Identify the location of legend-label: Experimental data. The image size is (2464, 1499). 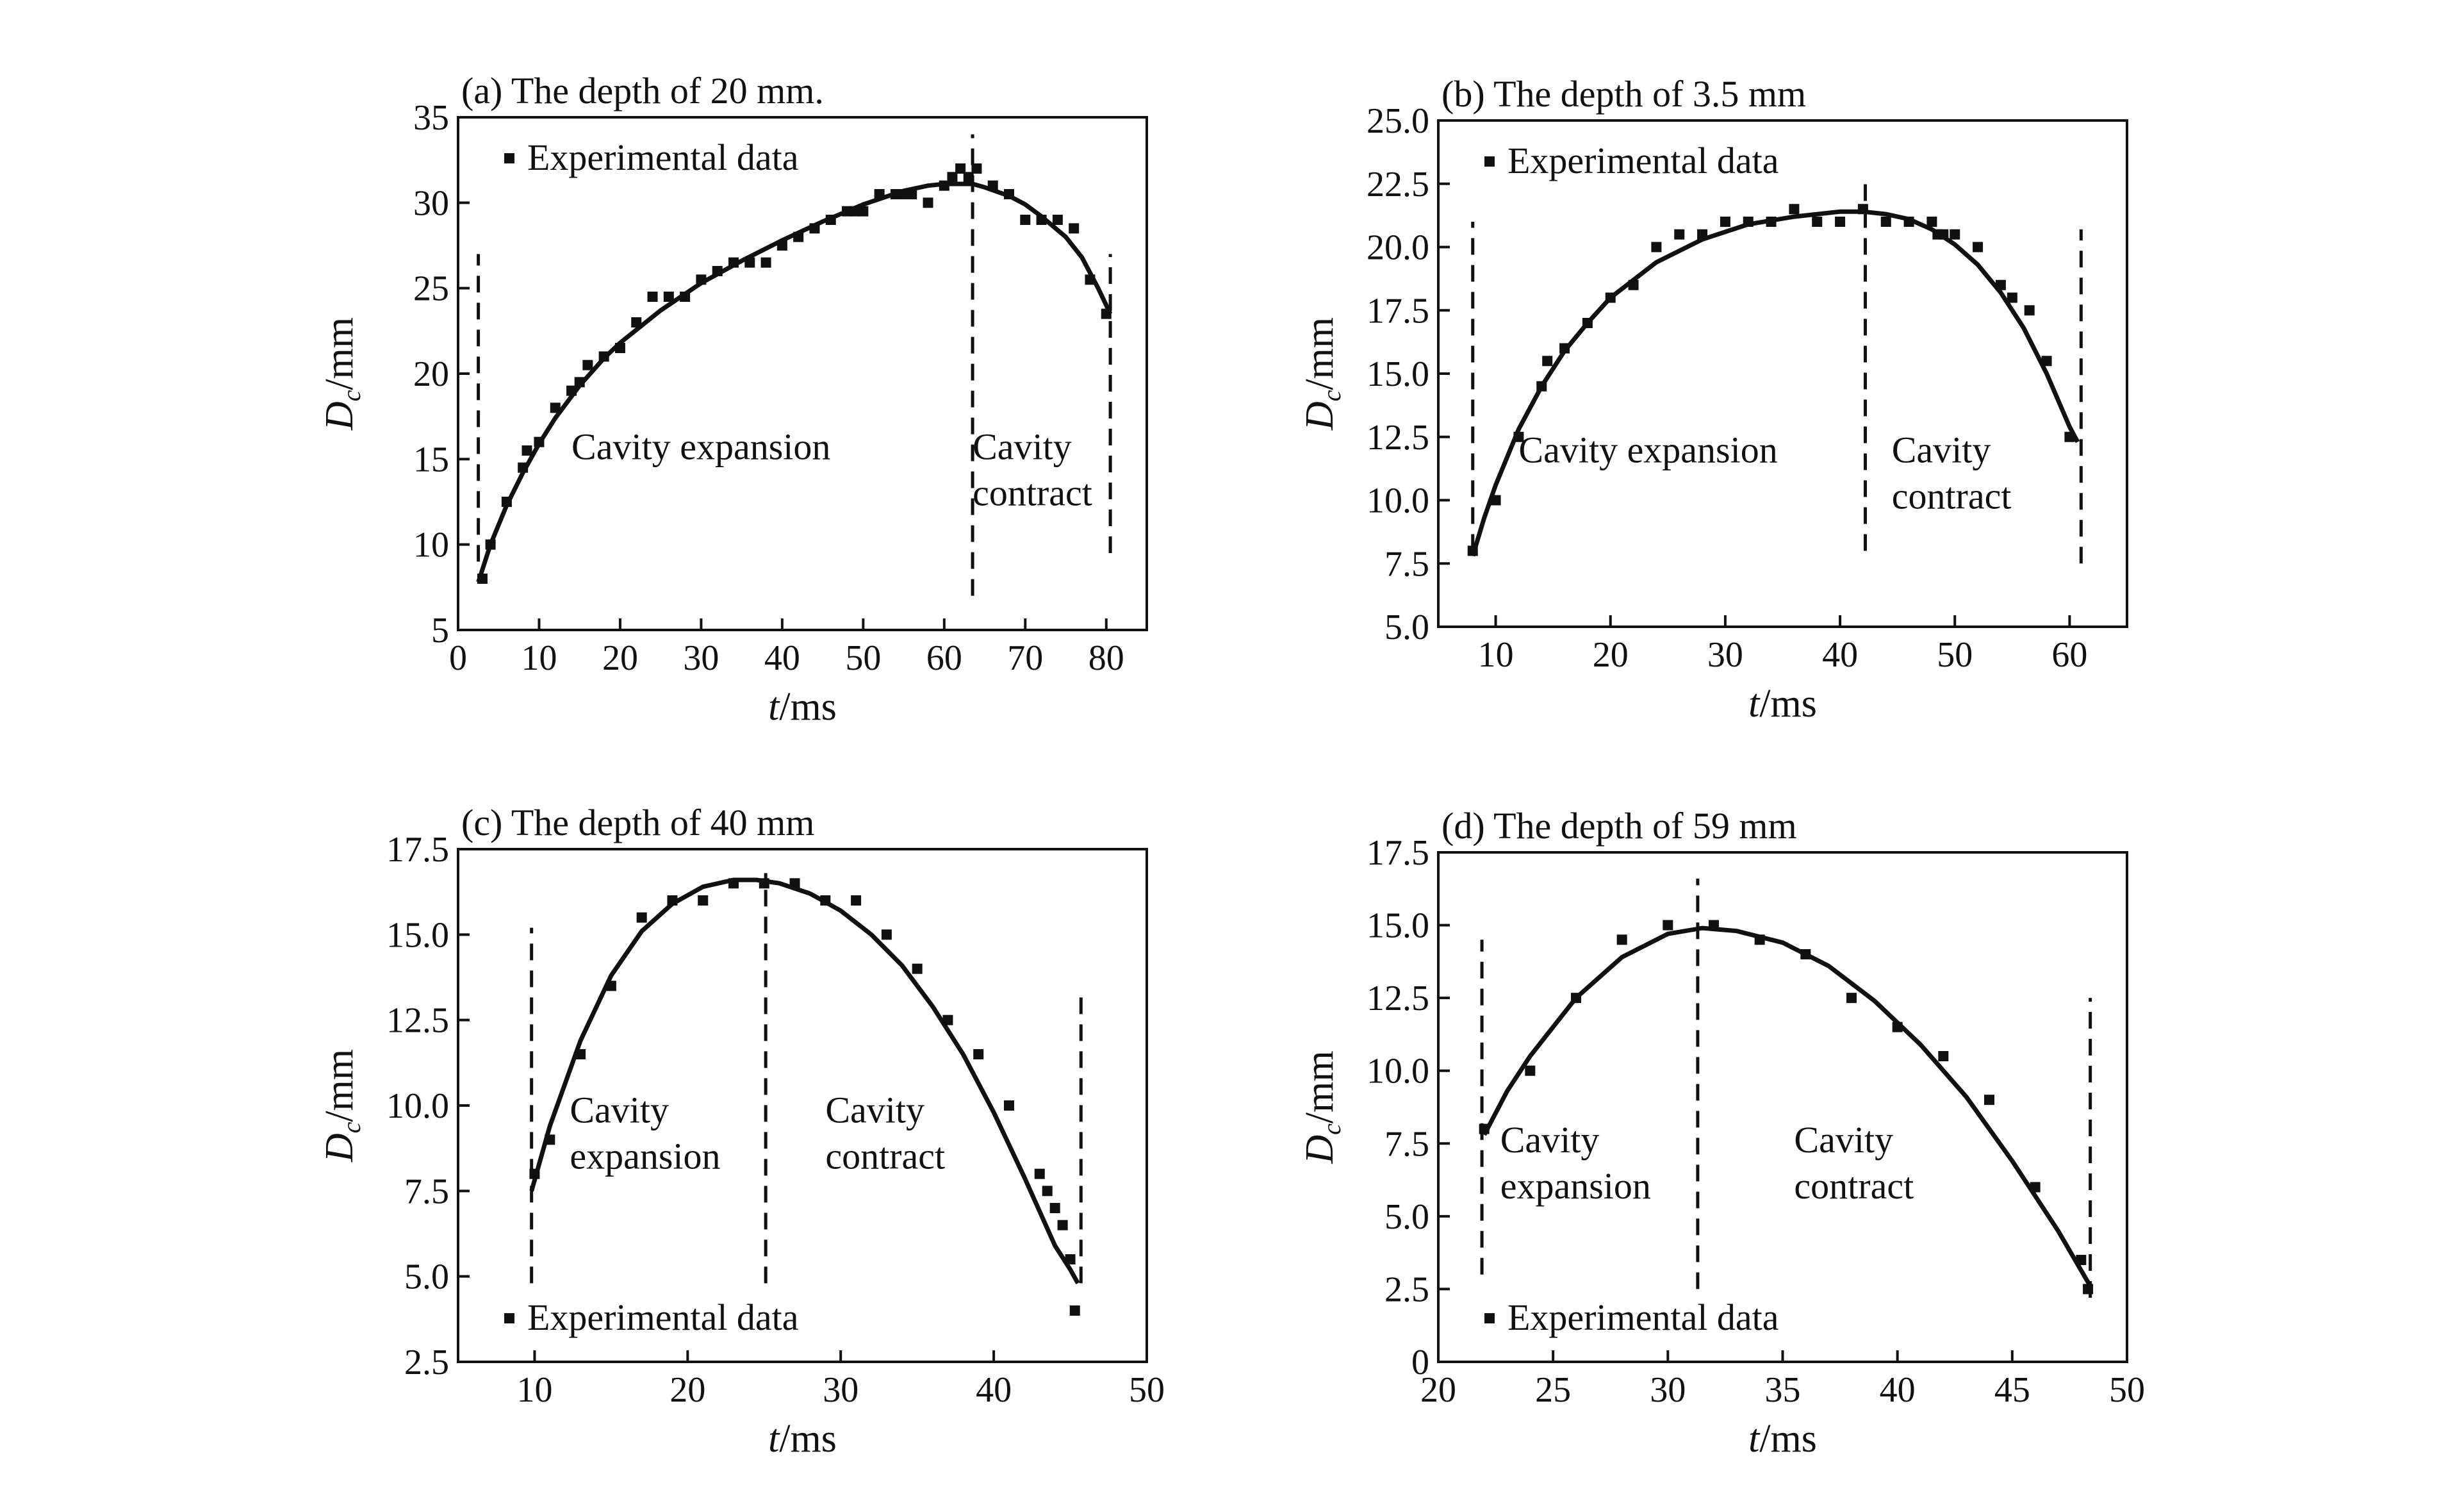
(1643, 160).